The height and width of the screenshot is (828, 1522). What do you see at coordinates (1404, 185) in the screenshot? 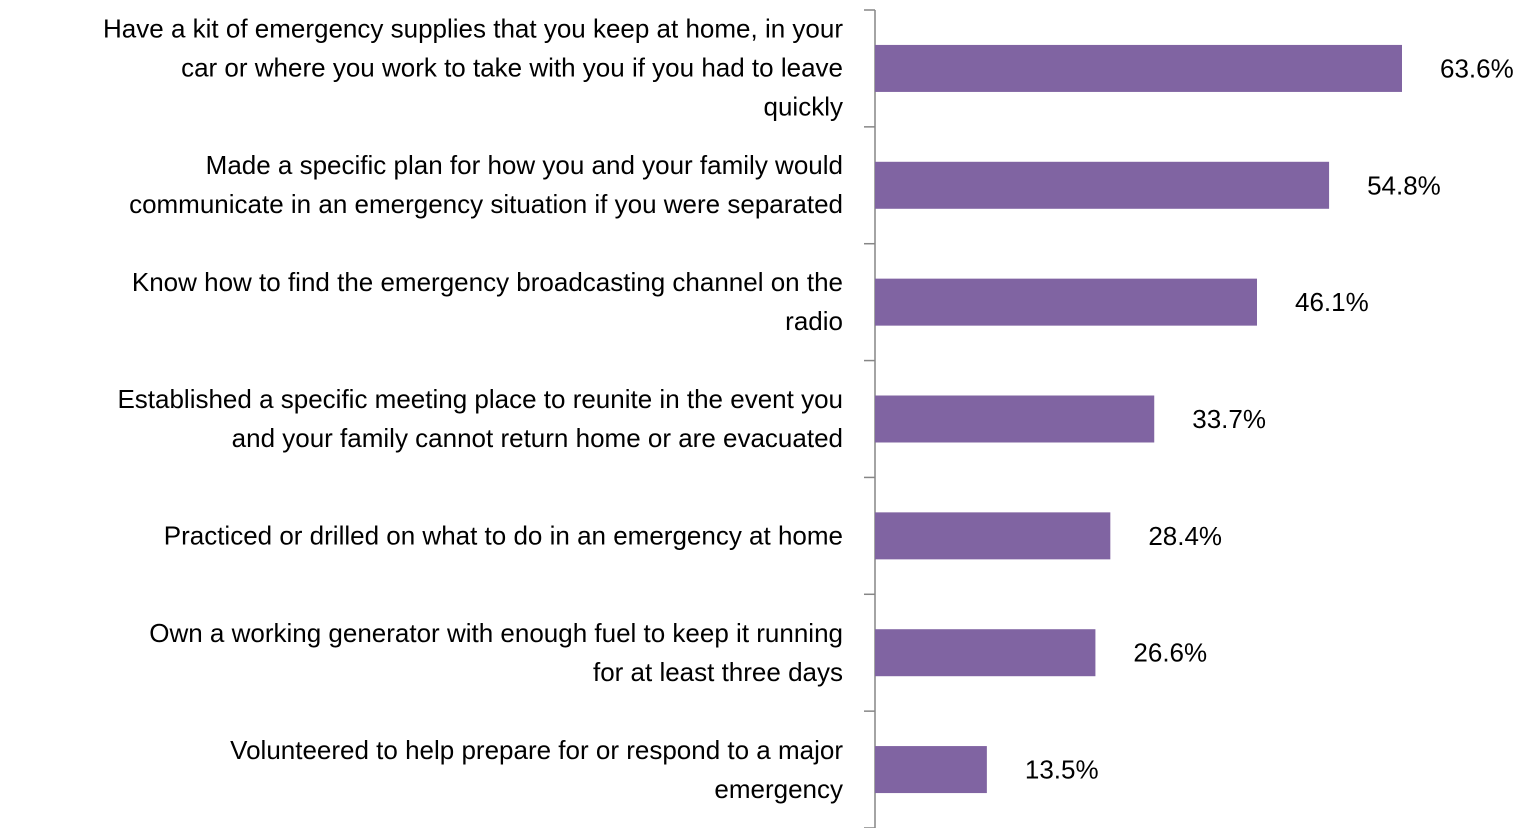
I see `data-label: 54.8%` at bounding box center [1404, 185].